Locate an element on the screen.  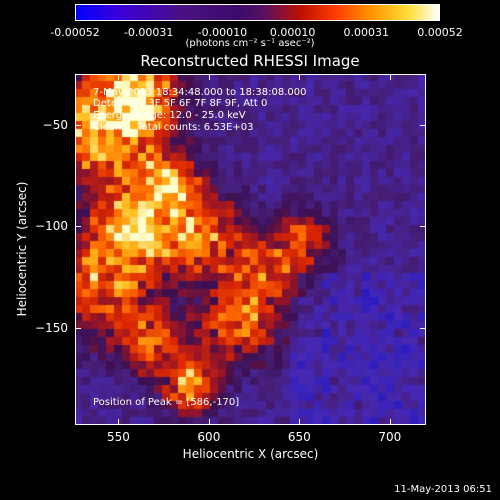
colorbar-tick-label: 0.00010 is located at coordinates (292, 32).